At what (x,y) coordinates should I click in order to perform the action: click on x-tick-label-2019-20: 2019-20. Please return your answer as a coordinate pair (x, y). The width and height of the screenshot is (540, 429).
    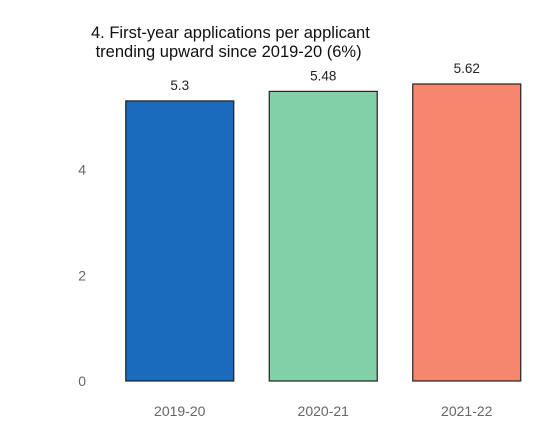
    Looking at the image, I should click on (180, 411).